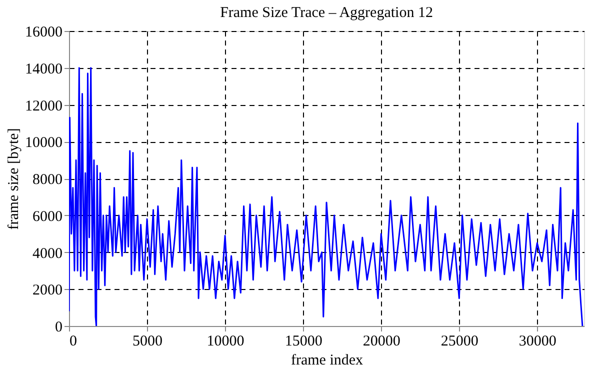 The image size is (611, 380). Describe the element at coordinates (73, 342) in the screenshot. I see `x-tick-label: 0` at that location.